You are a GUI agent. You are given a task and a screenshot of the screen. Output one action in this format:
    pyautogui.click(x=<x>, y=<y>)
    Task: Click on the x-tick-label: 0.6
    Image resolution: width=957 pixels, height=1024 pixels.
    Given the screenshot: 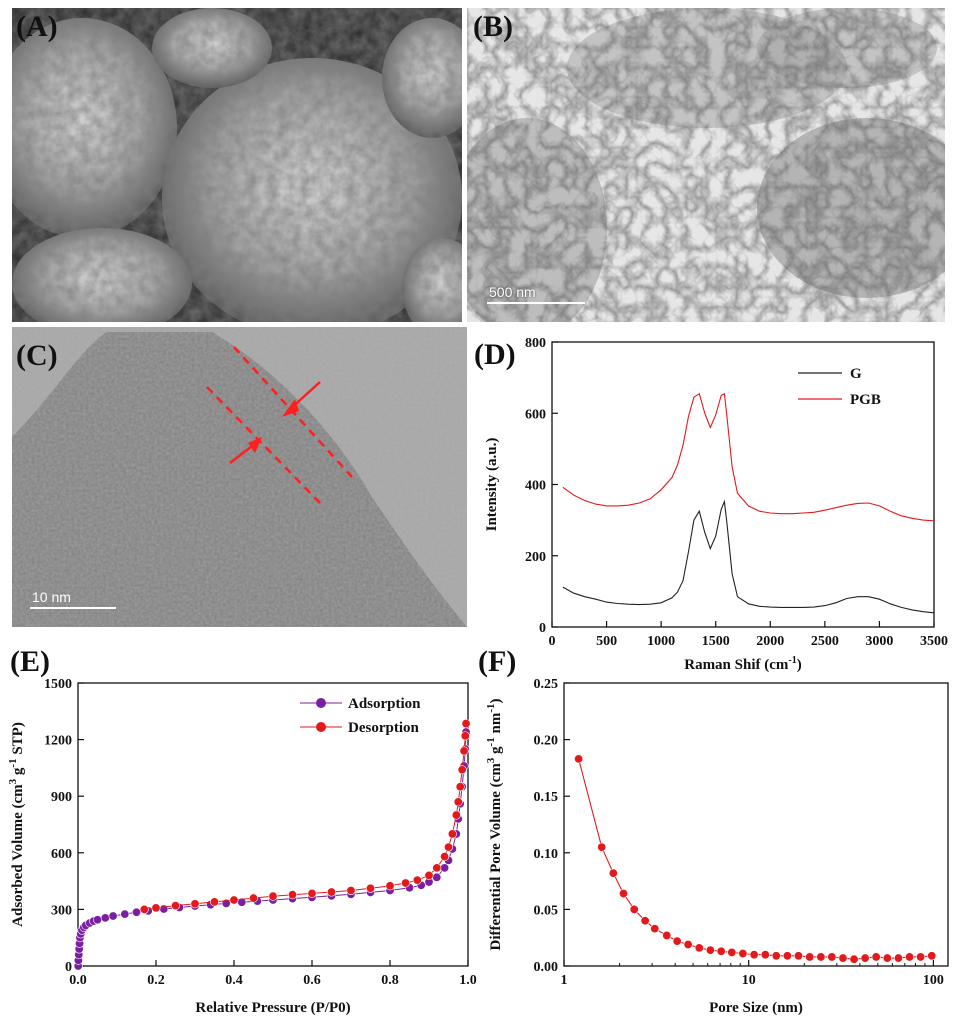 What is the action you would take?
    pyautogui.click(x=312, y=980)
    